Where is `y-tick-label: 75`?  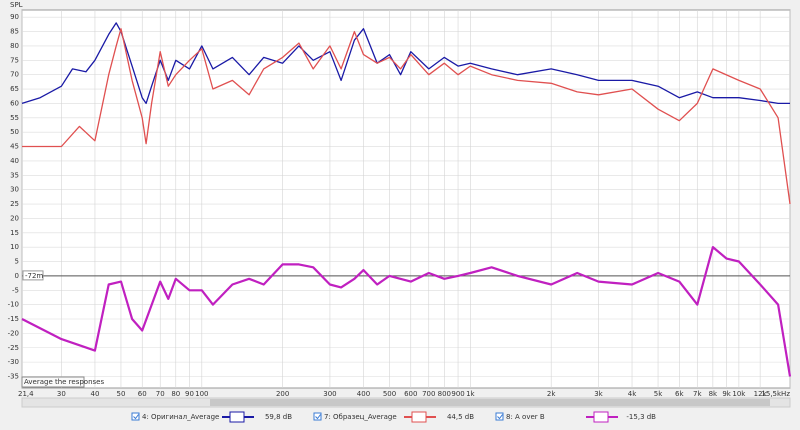
y-tick-label: 75 is located at coordinates (14, 60).